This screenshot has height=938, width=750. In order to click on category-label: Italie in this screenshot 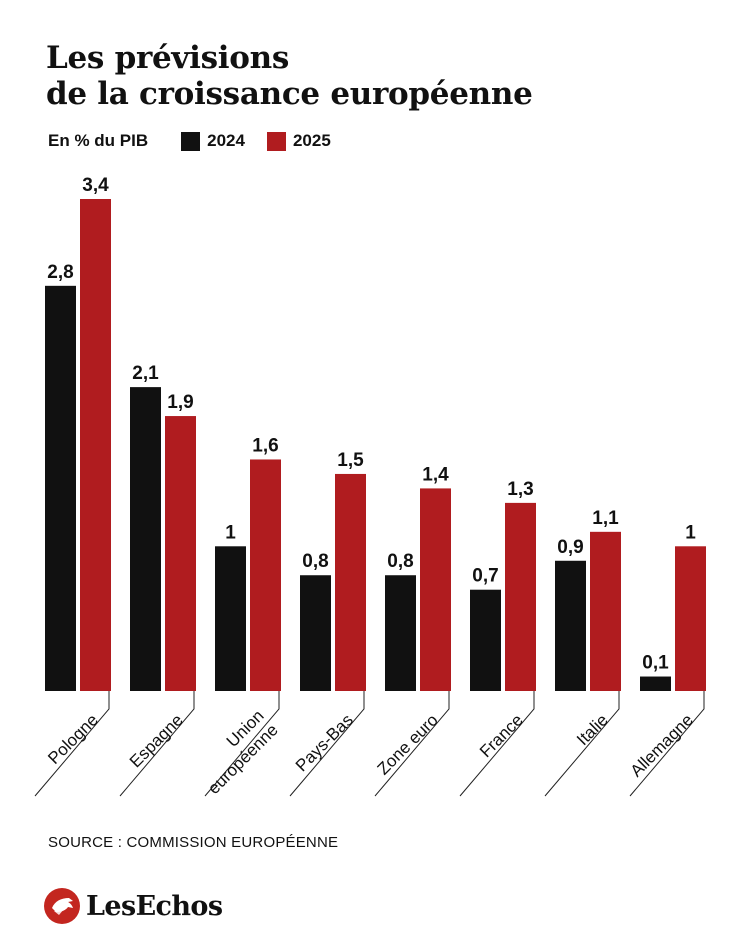, I will do `click(592, 729)`.